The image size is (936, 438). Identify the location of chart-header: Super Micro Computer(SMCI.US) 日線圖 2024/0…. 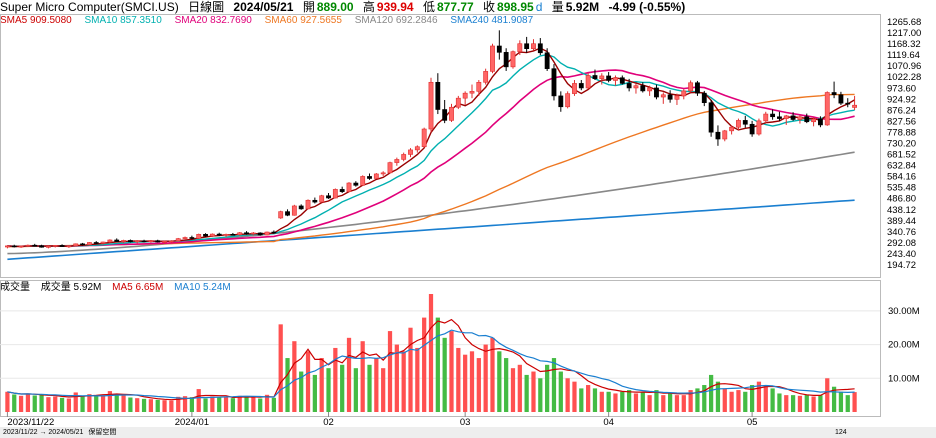
(468, 7).